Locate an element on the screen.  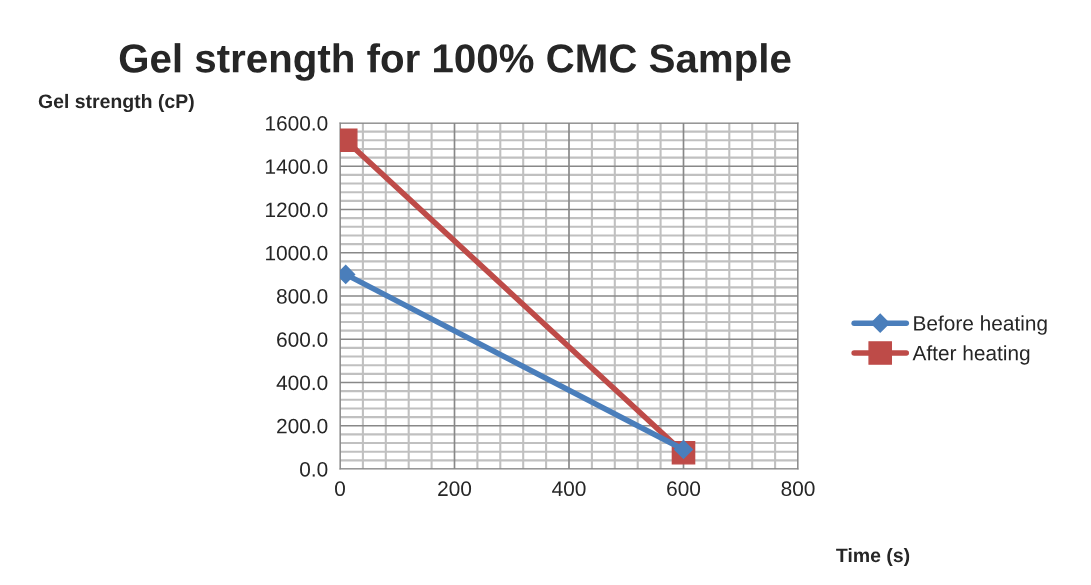
y-tick-label: 800.0 is located at coordinates (302, 296).